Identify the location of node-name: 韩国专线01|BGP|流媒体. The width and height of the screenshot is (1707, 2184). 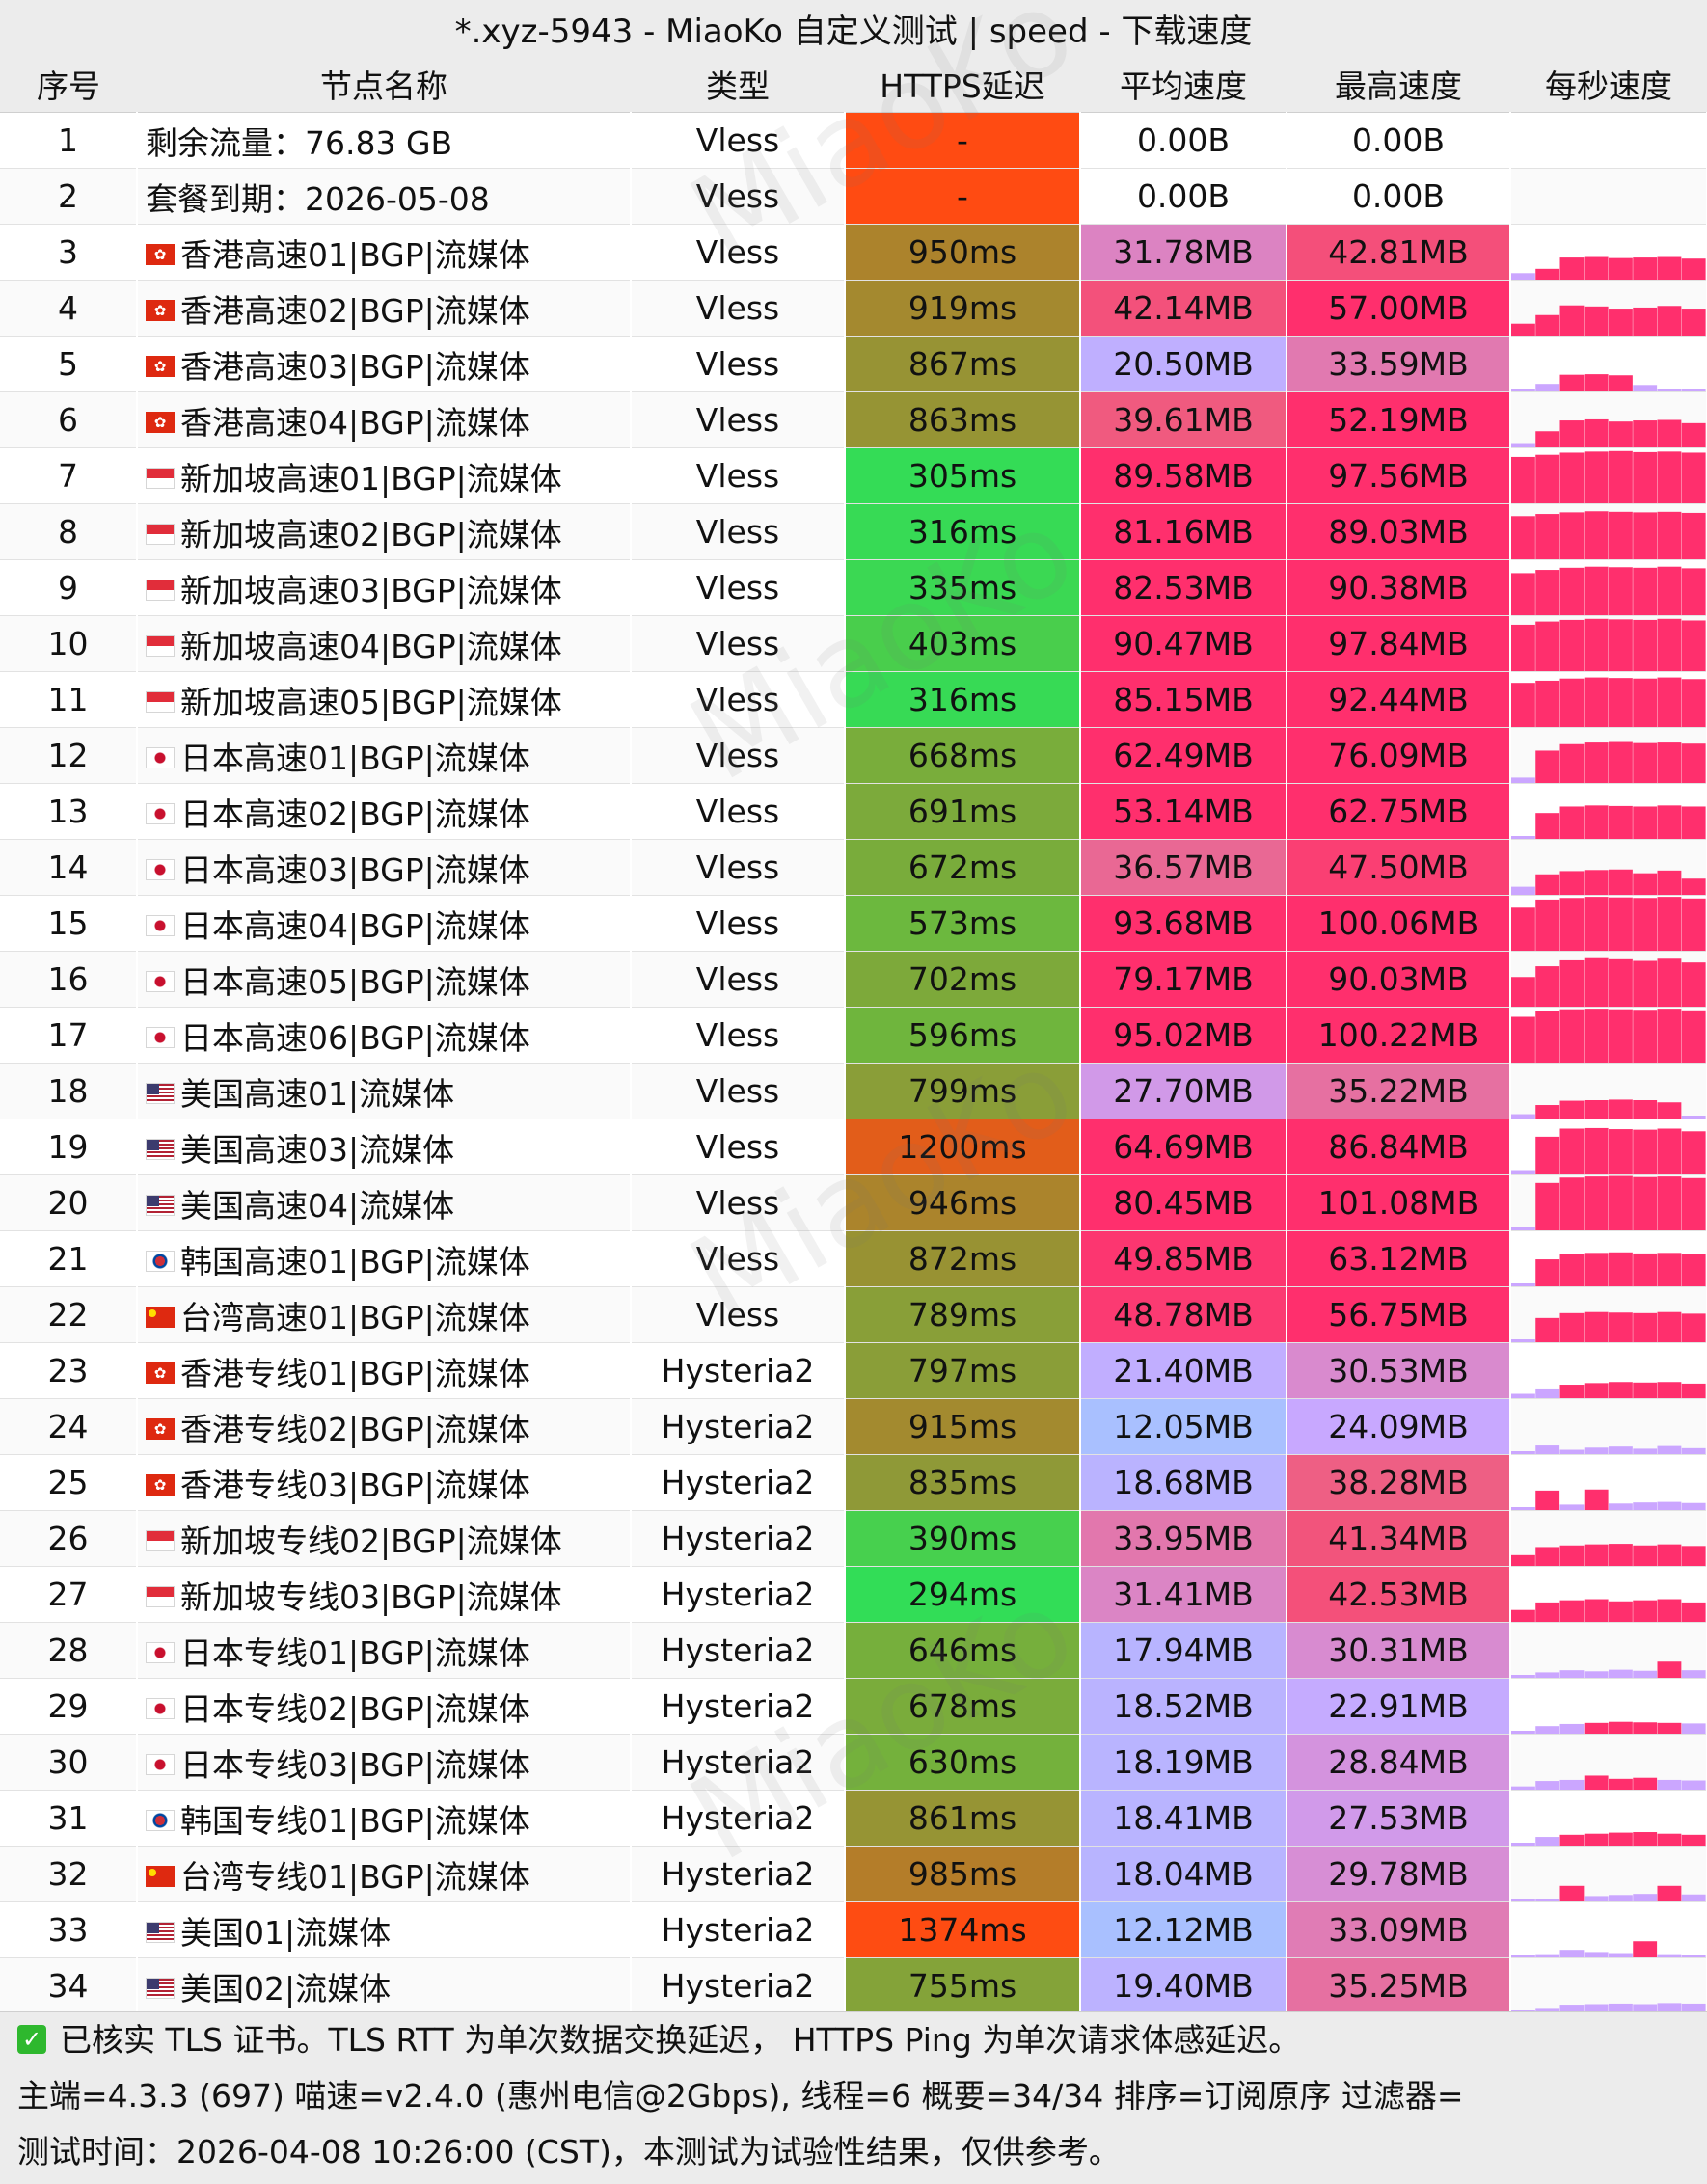
(355, 1820).